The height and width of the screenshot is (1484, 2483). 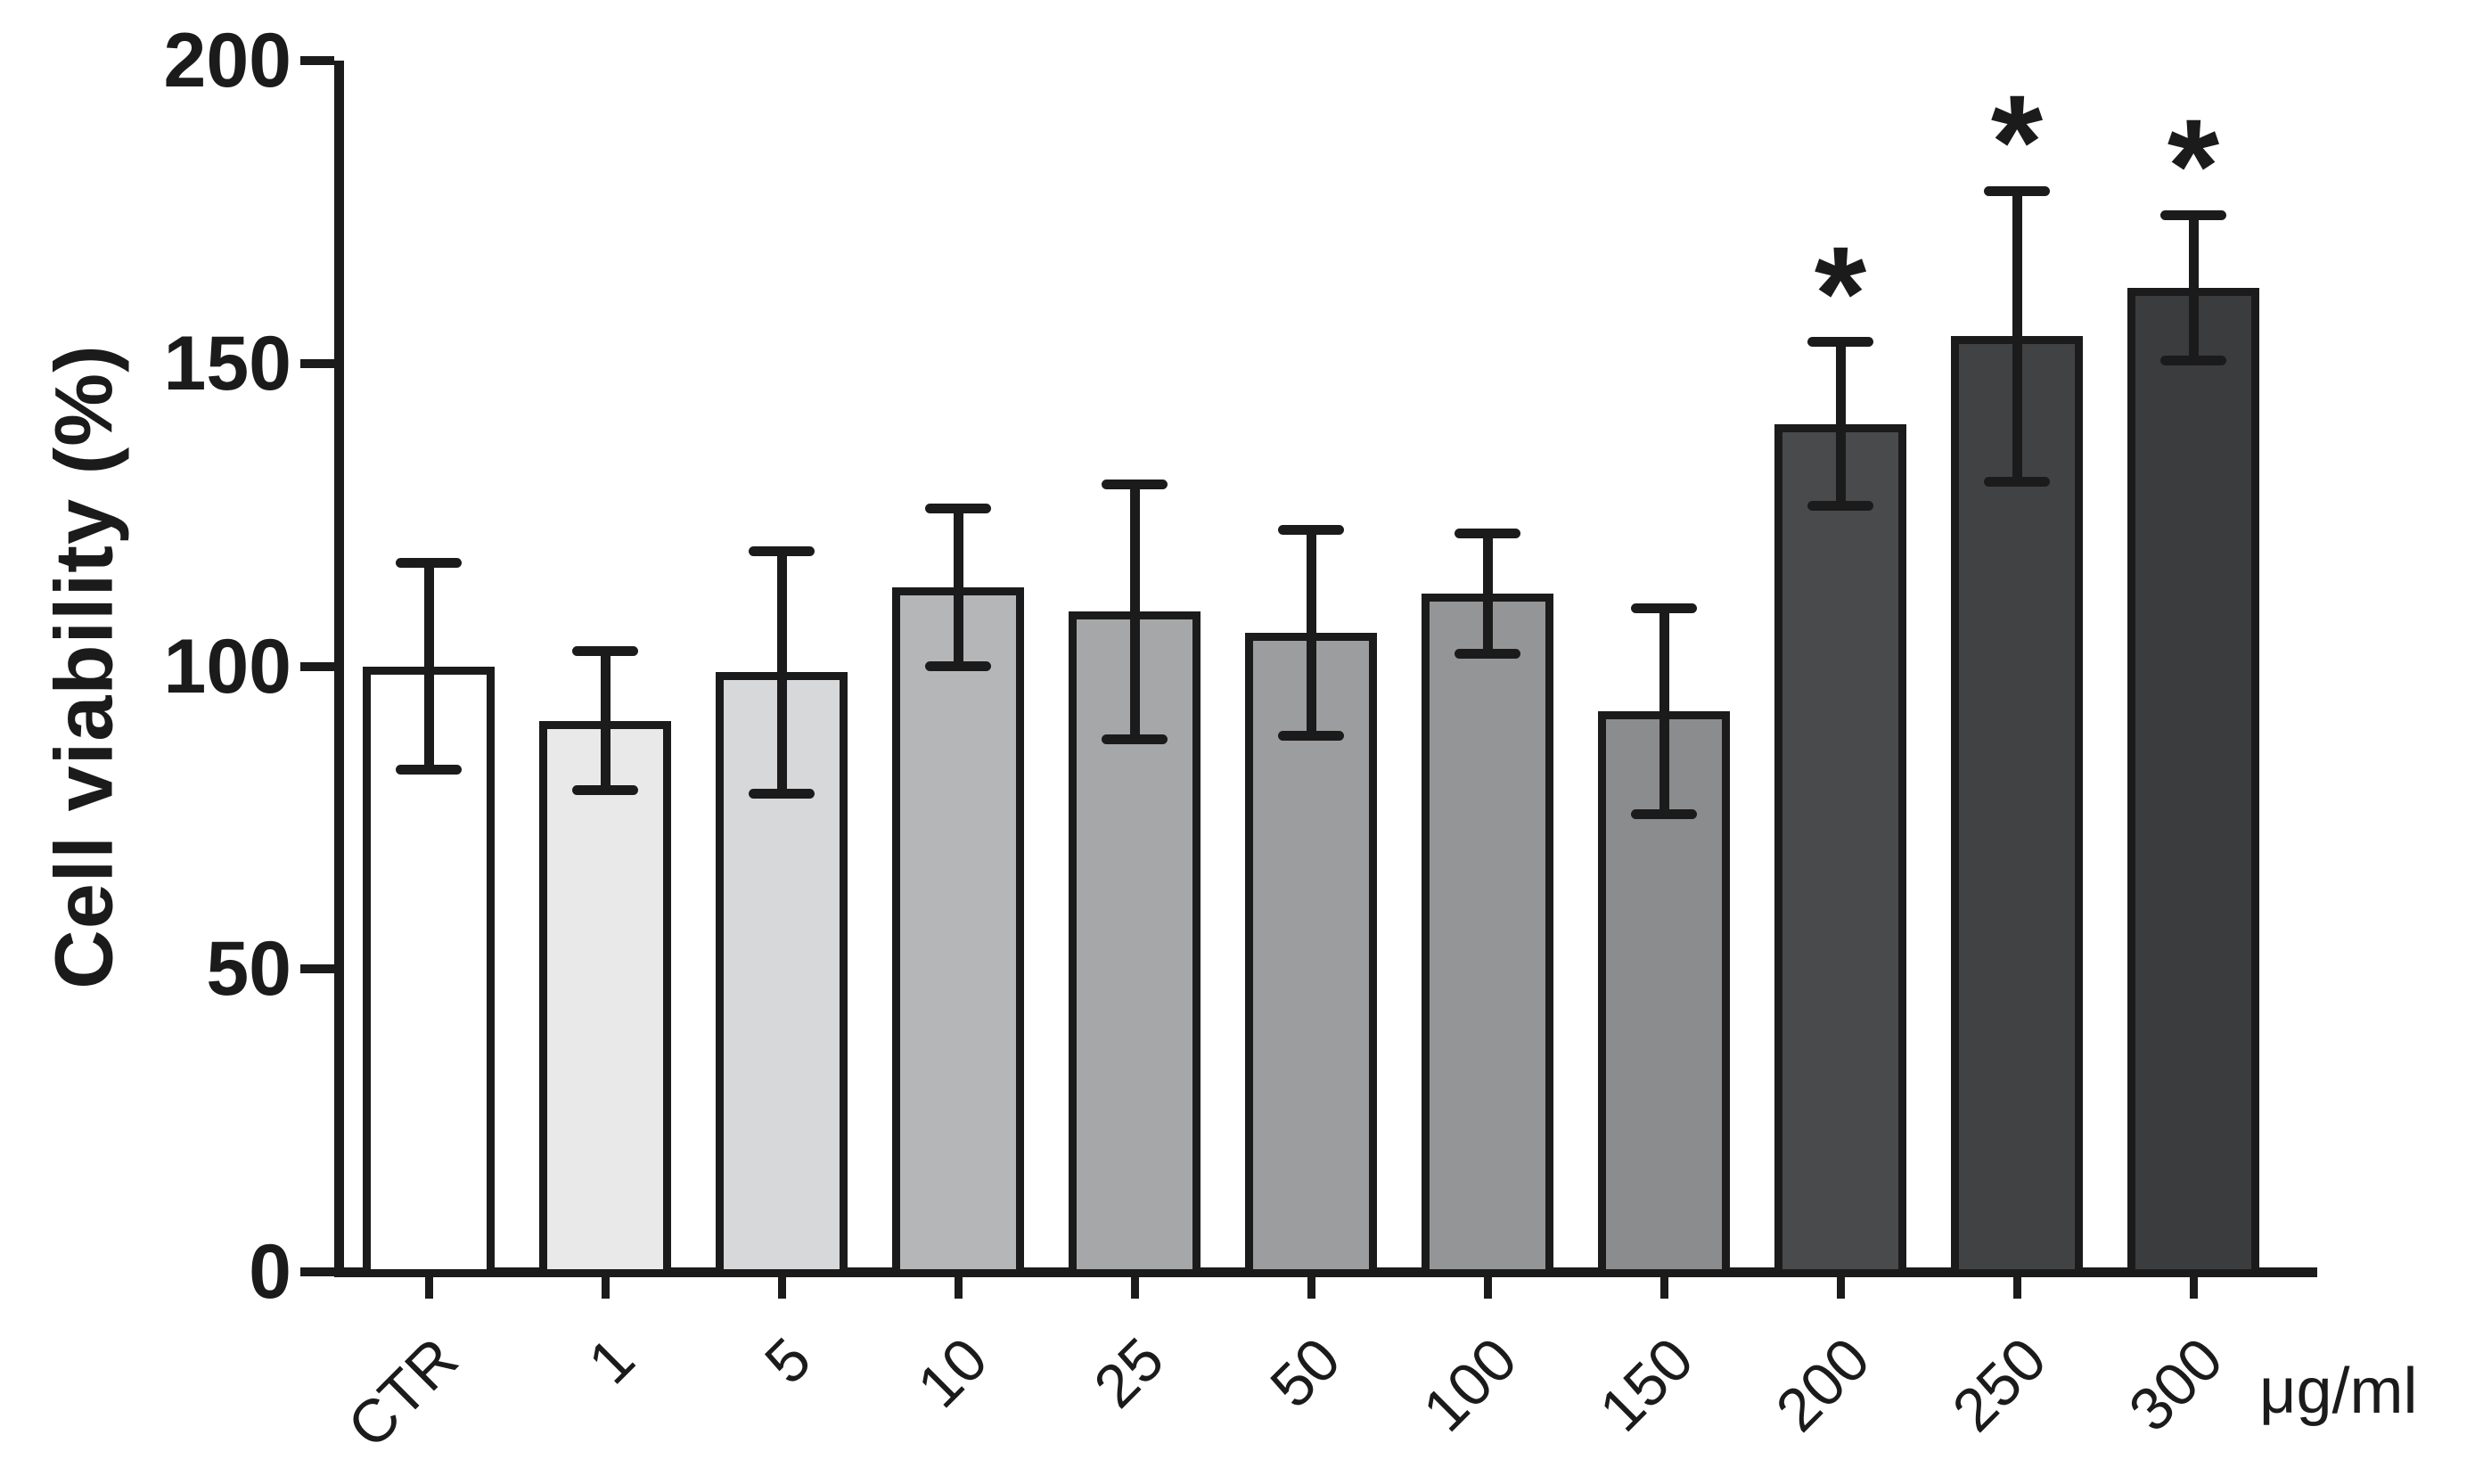 I want to click on y-tick-label: 100, so click(x=227, y=666).